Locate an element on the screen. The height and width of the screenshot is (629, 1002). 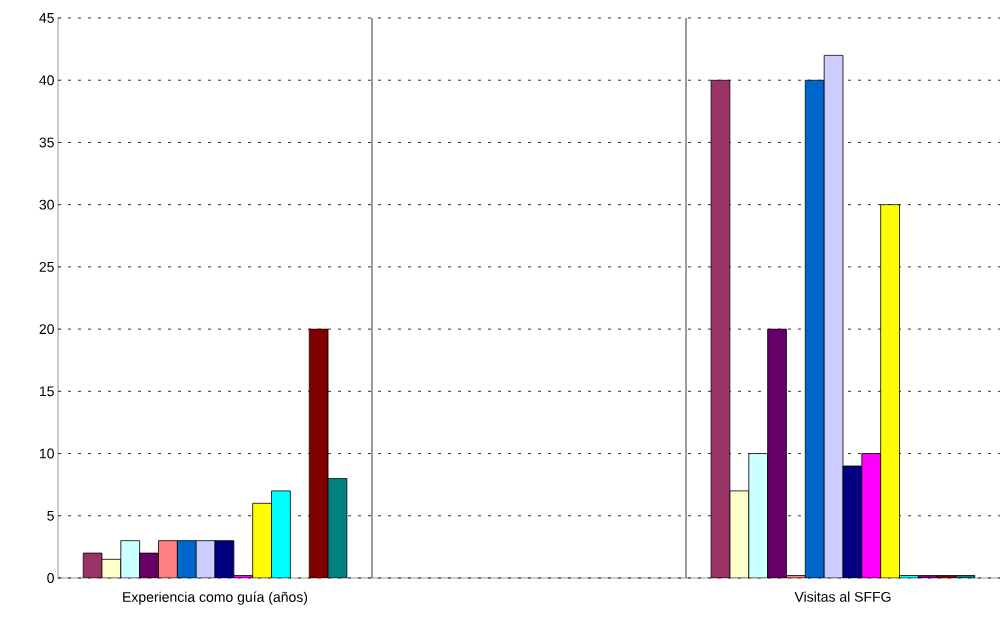
y-tick-label: 45 is located at coordinates (46, 18).